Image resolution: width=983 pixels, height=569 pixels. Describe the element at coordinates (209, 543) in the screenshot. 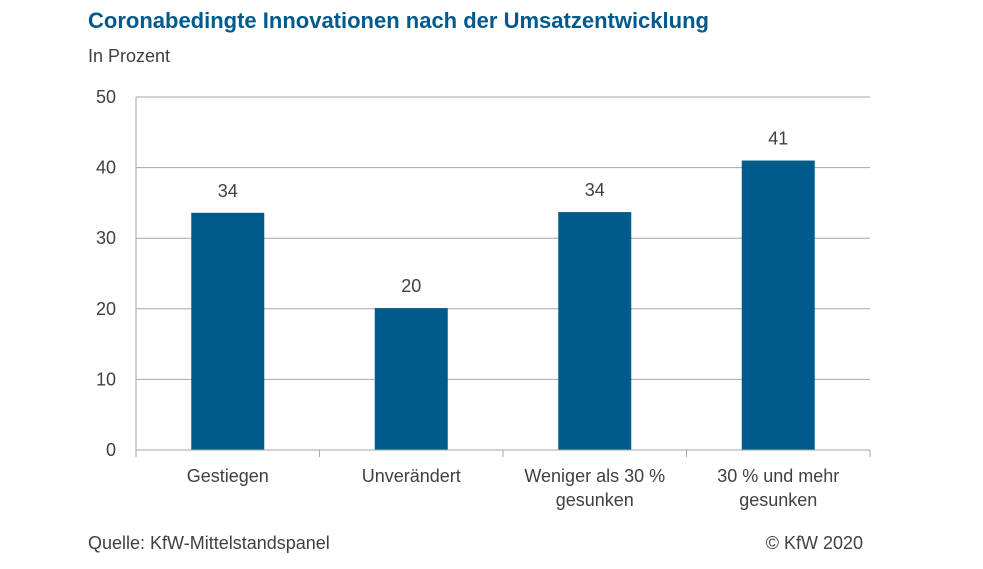

I see `source-note: Quelle: KfW-Mittelstandspanel` at that location.